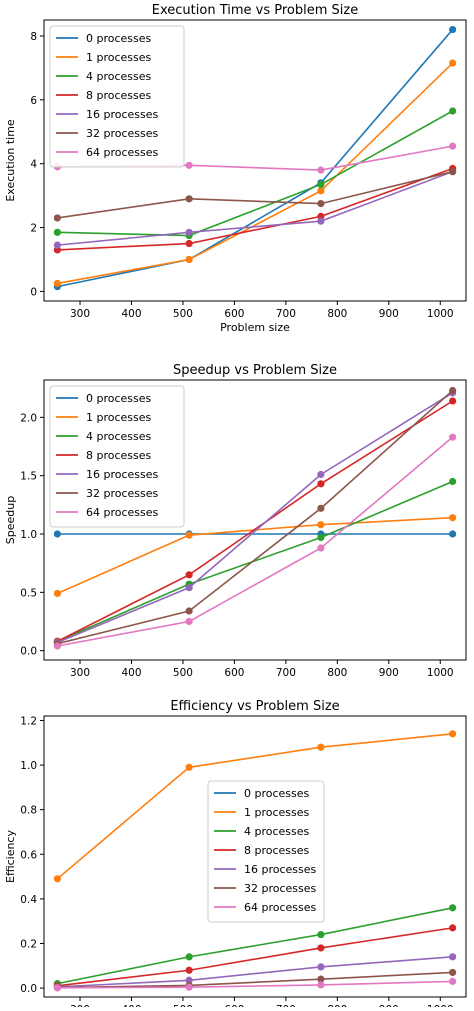 The width and height of the screenshot is (474, 1011). What do you see at coordinates (119, 436) in the screenshot?
I see `legend-entry: 4 processes` at bounding box center [119, 436].